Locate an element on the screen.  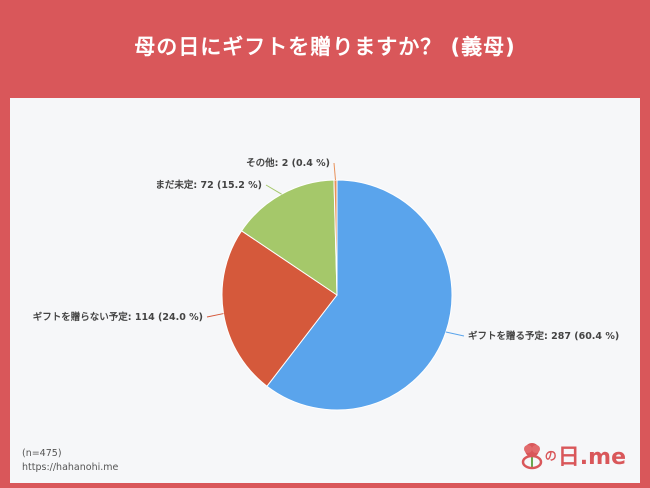
logo-small-text: の is located at coordinates (550, 455).